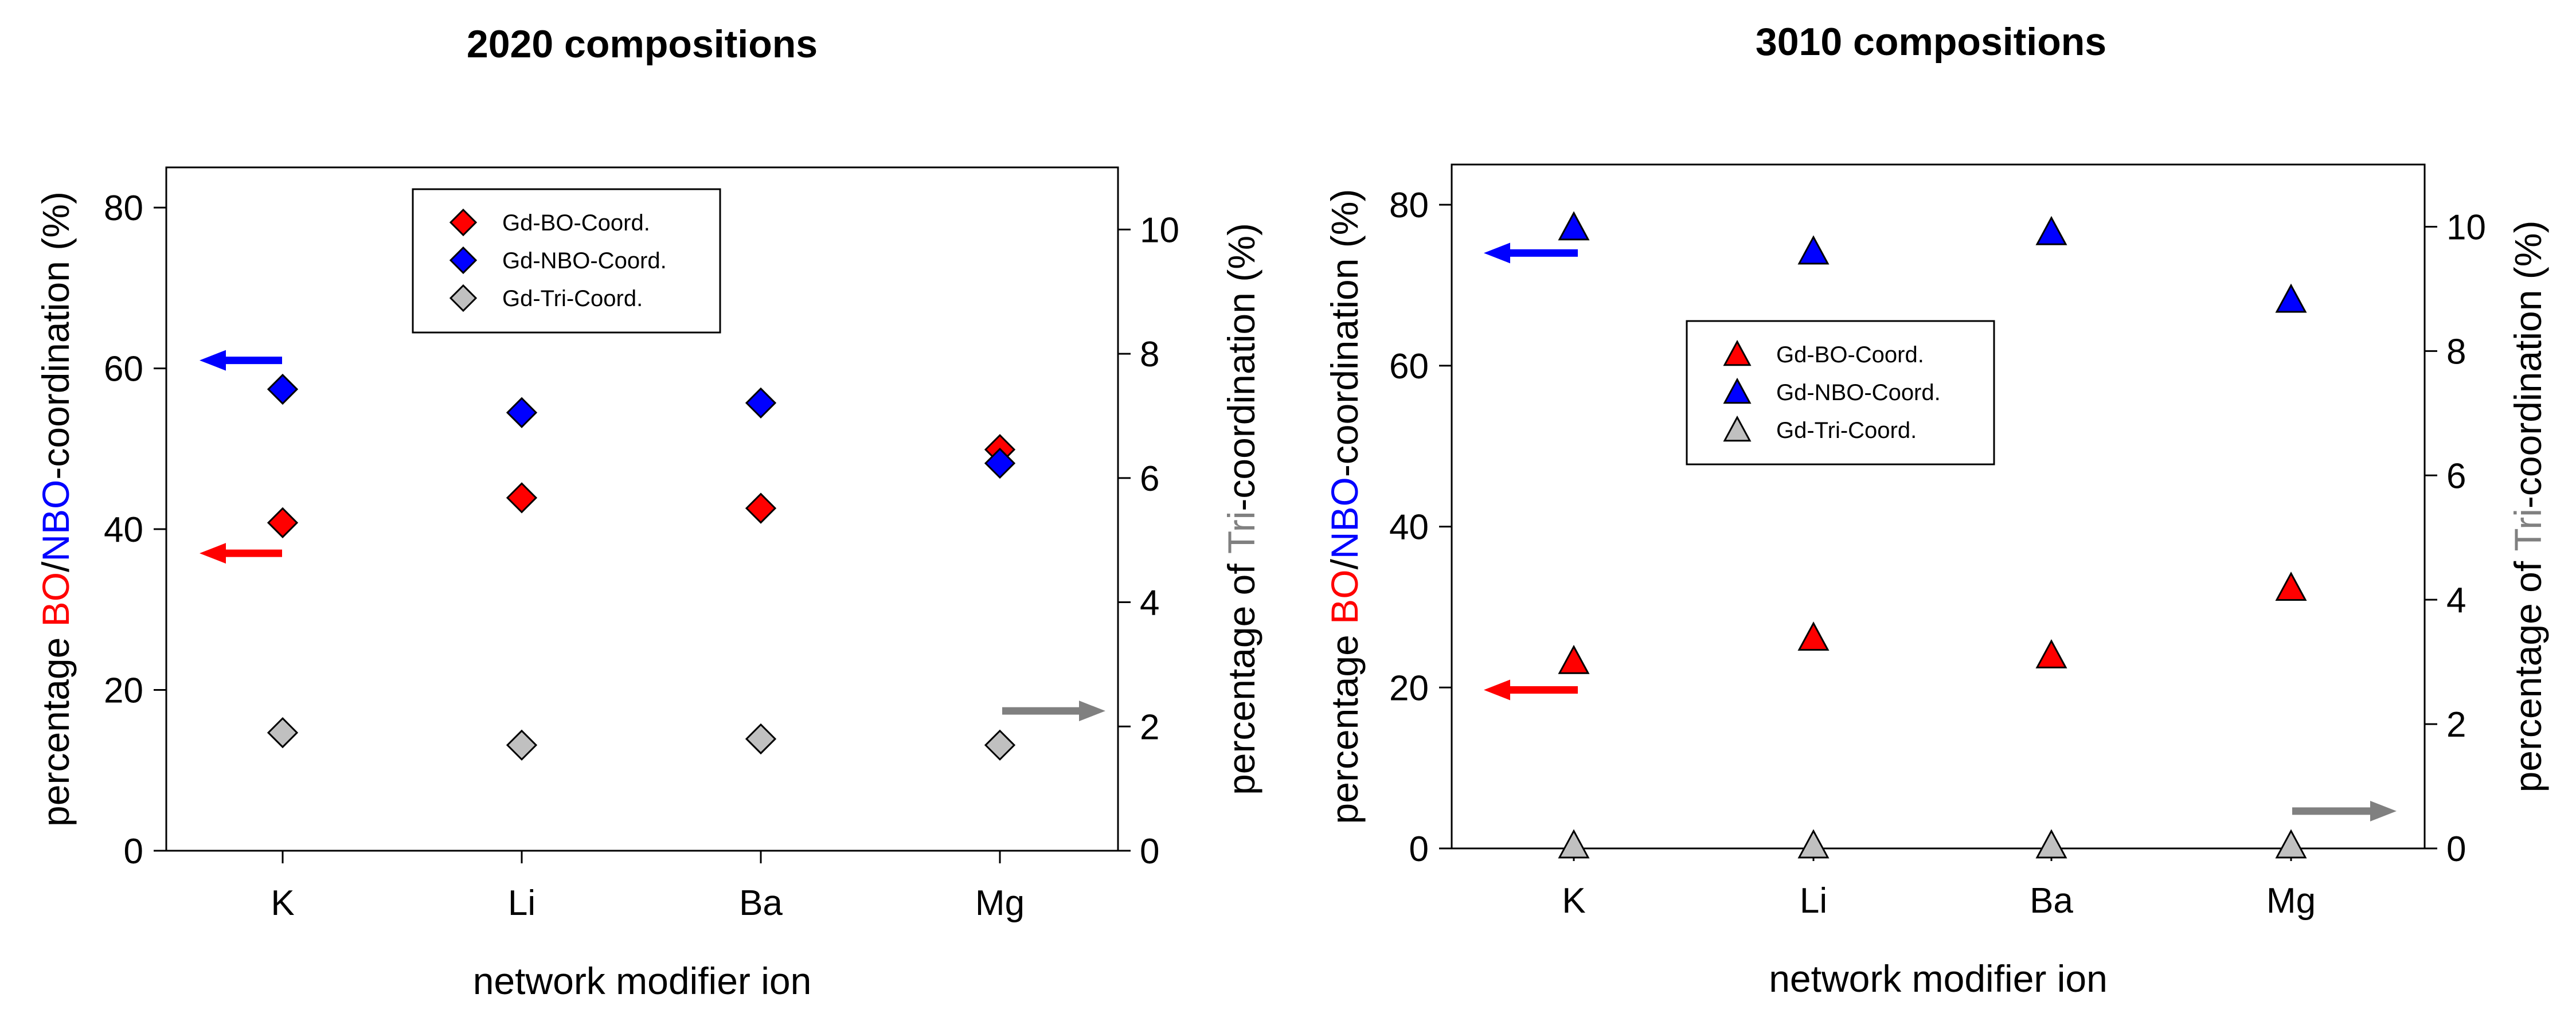 The width and height of the screenshot is (2576, 1025). What do you see at coordinates (1814, 636) in the screenshot?
I see `chart-2-point-gd-bo-coord-li` at bounding box center [1814, 636].